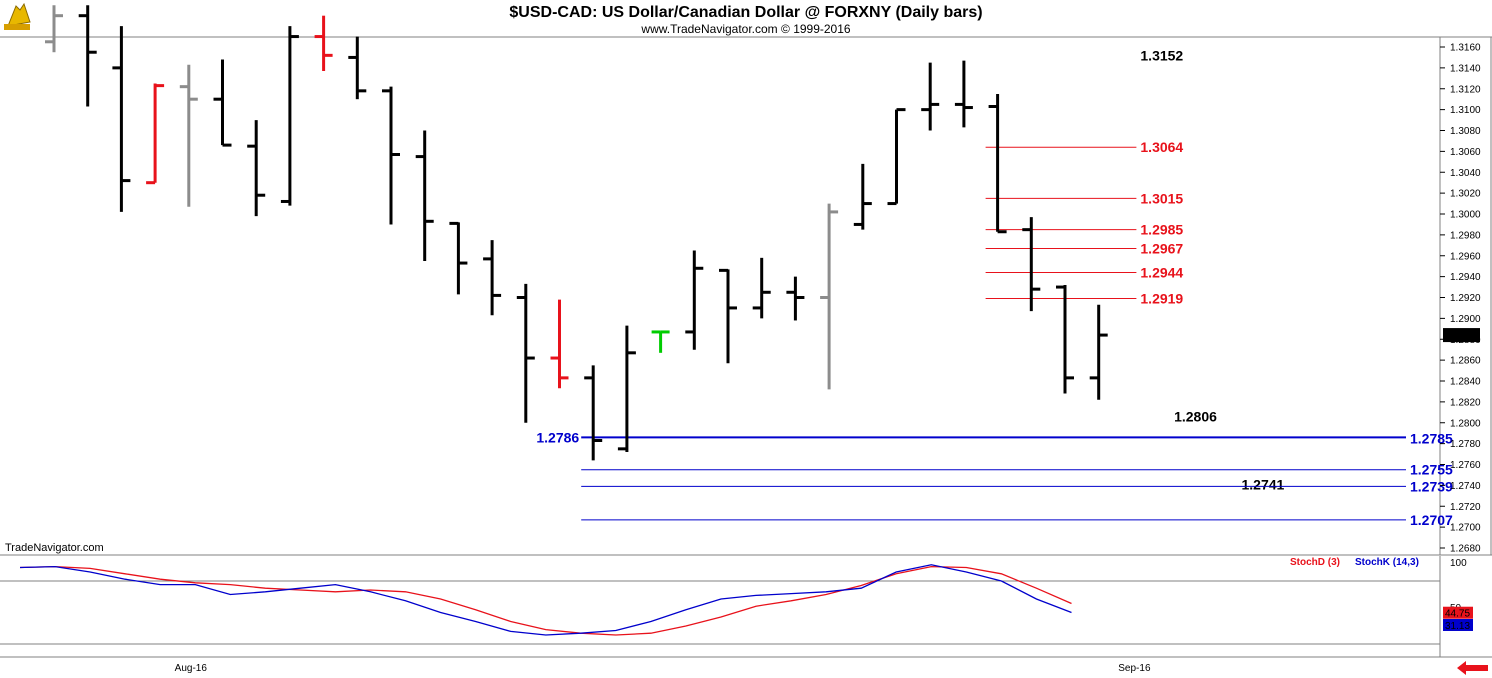 The height and width of the screenshot is (678, 1492). Describe the element at coordinates (1161, 55) in the screenshot. I see `level-label: 1.3152` at that location.